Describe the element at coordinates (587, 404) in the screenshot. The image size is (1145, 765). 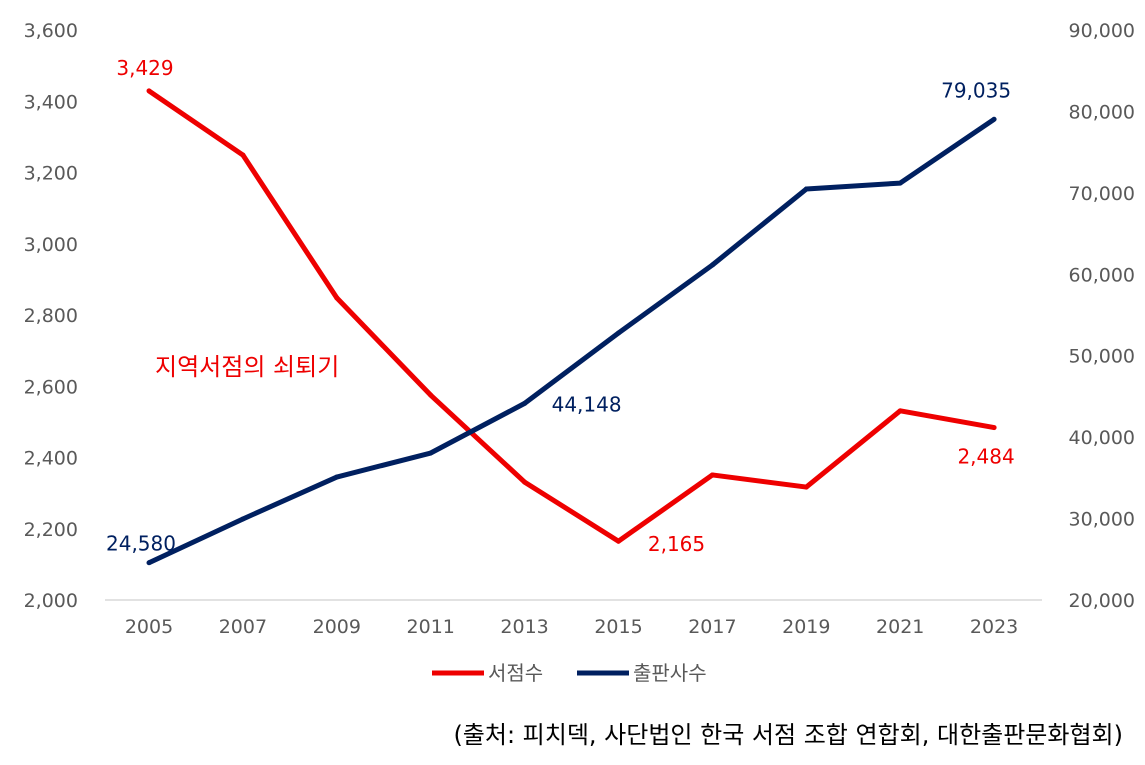
I see `data-label: 44,148` at that location.